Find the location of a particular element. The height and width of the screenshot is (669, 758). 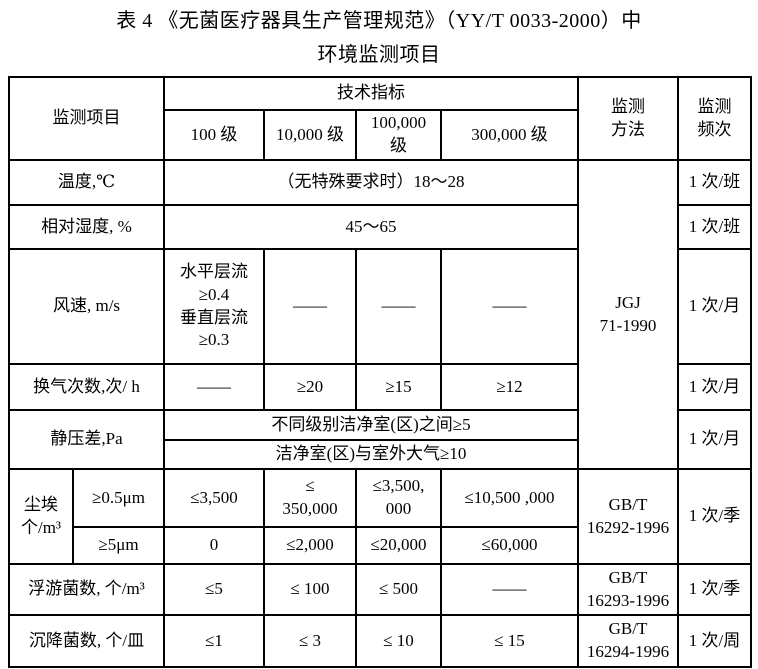

cell-airchange-label: 换气次数,次/ h is located at coordinates (86, 387).